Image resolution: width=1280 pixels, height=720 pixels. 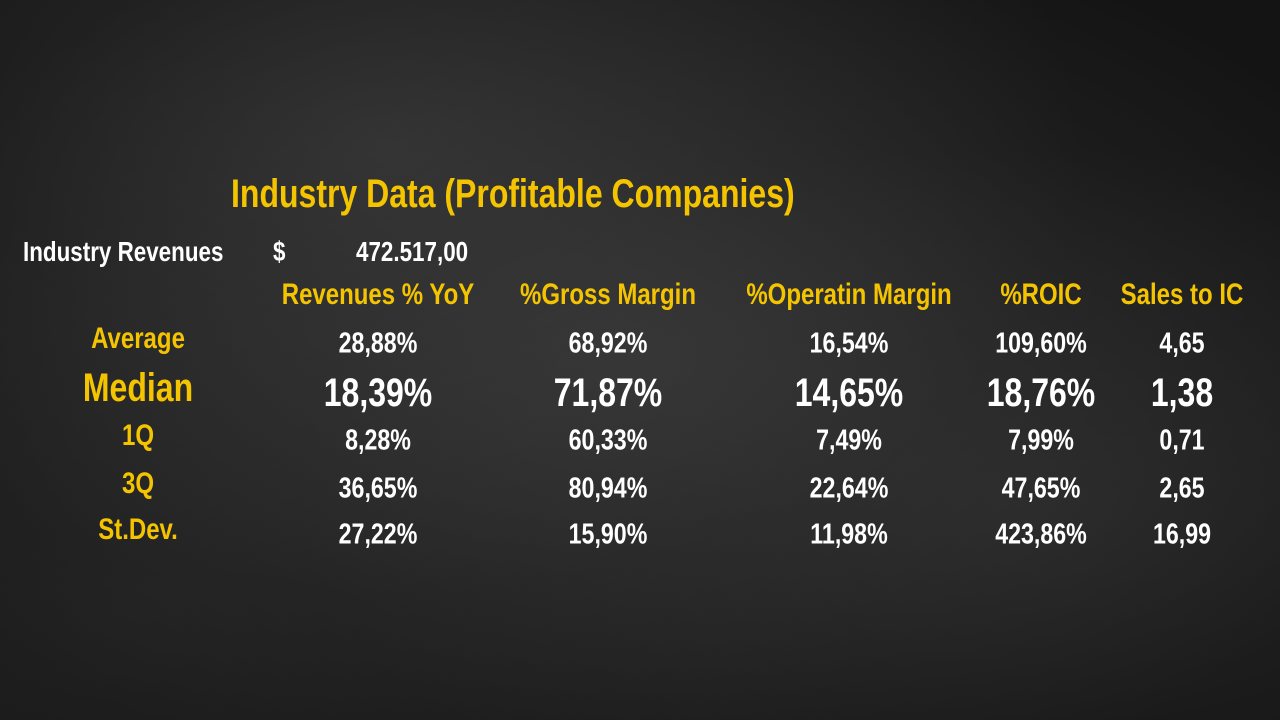 What do you see at coordinates (378, 534) in the screenshot?
I see `cell: 27,22%` at bounding box center [378, 534].